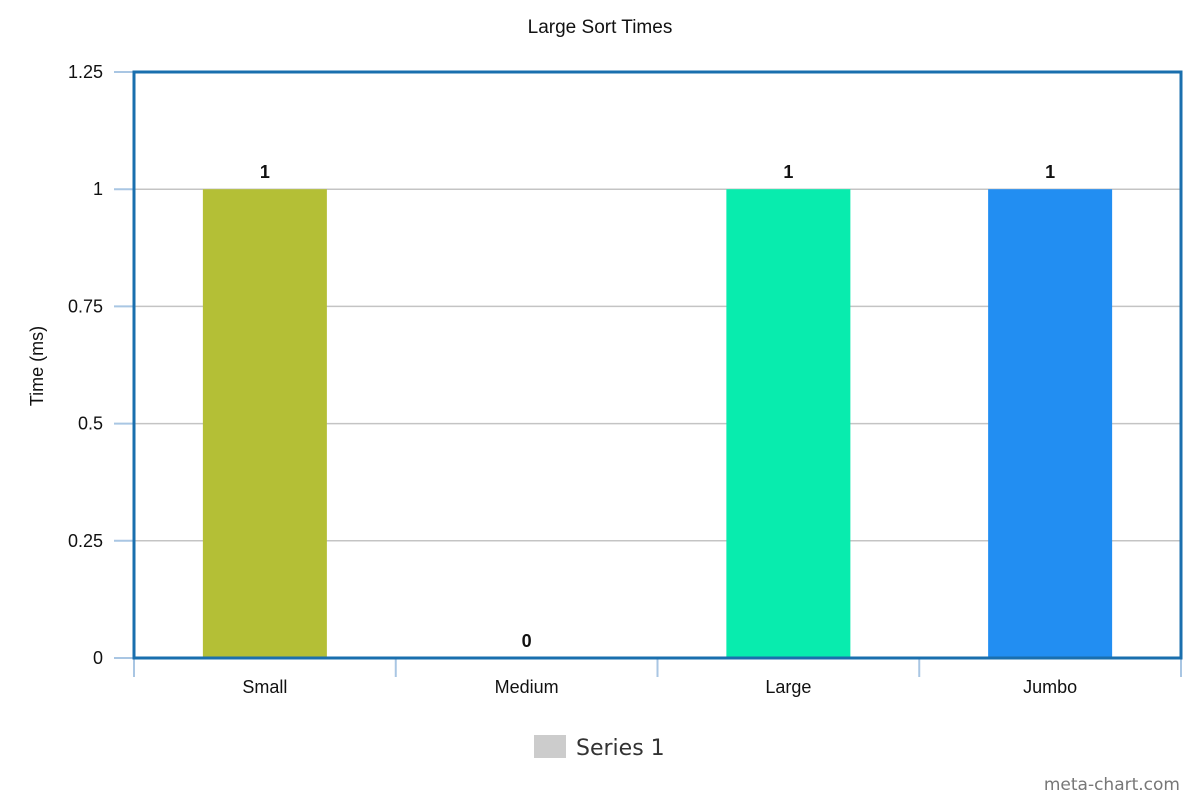 Image resolution: width=1200 pixels, height=800 pixels. What do you see at coordinates (85, 541) in the screenshot?
I see `y-tick-label: 0.25` at bounding box center [85, 541].